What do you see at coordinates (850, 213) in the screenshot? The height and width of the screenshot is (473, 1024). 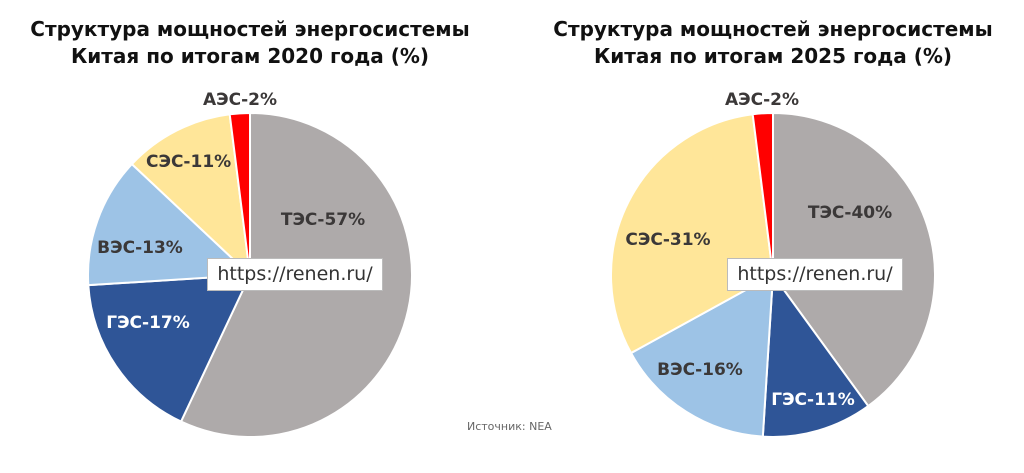 I see `data-label: ТЭС-40%` at bounding box center [850, 213].